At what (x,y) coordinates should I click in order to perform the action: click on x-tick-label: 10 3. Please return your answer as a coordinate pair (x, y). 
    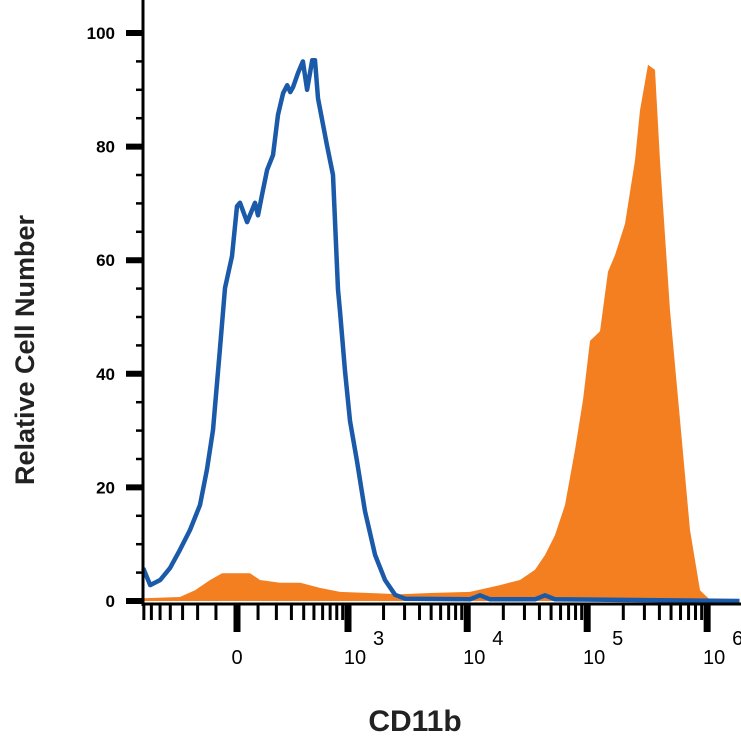
    Looking at the image, I should click on (364, 648).